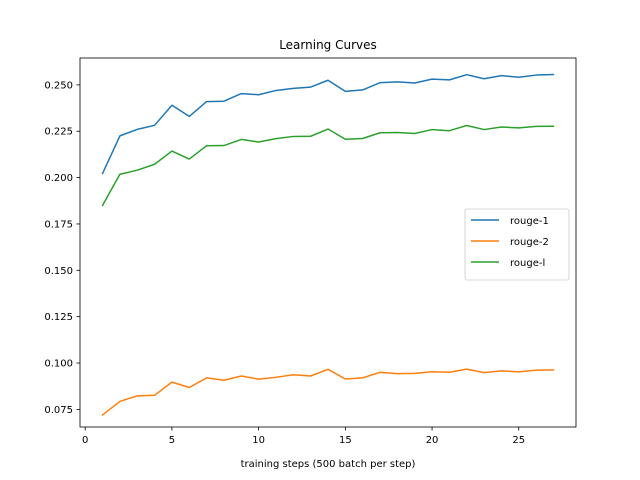 This screenshot has height=480, width=640. I want to click on legend-label-rouge-1: rouge-1, so click(529, 221).